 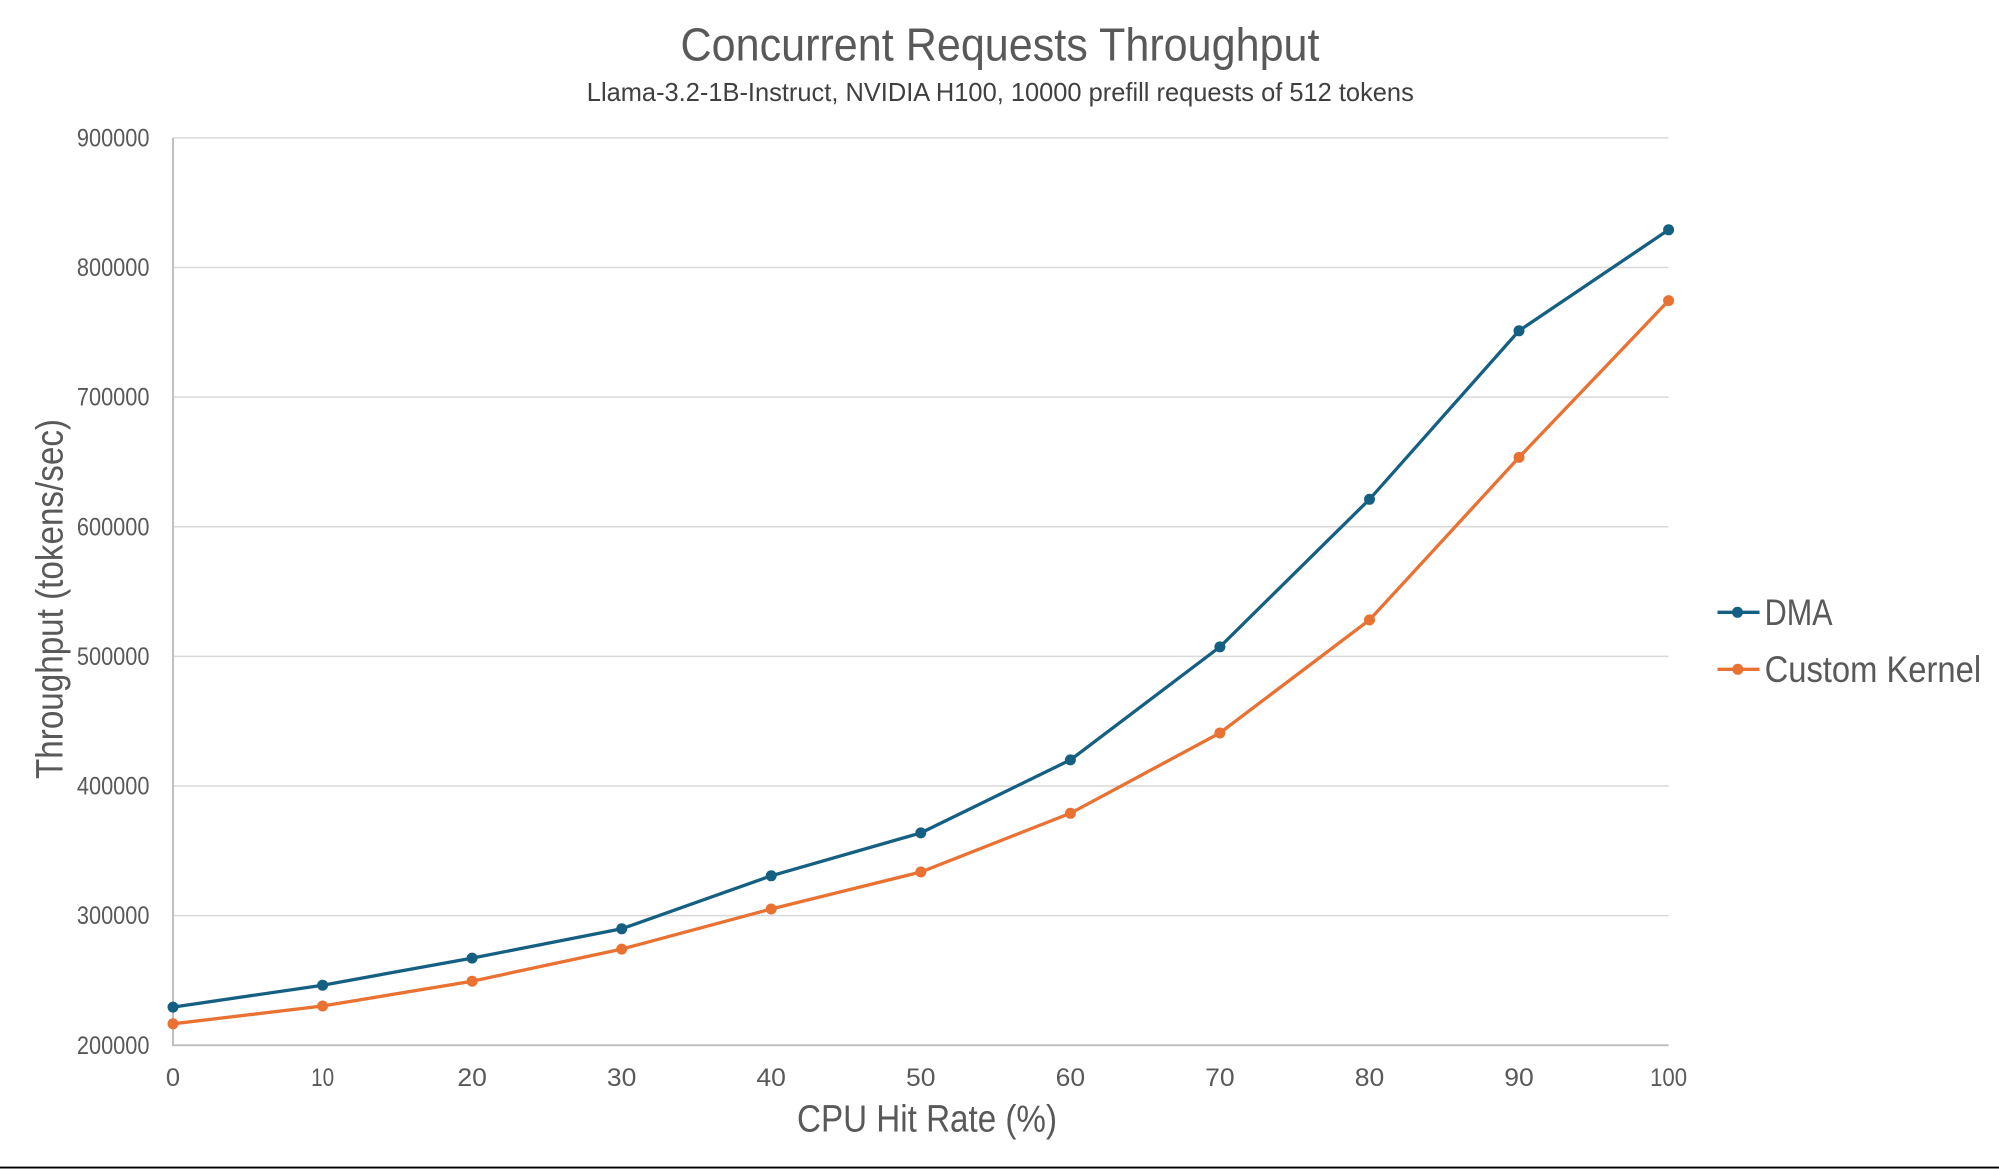 What do you see at coordinates (472, 1078) in the screenshot?
I see `svg-text: 20` at bounding box center [472, 1078].